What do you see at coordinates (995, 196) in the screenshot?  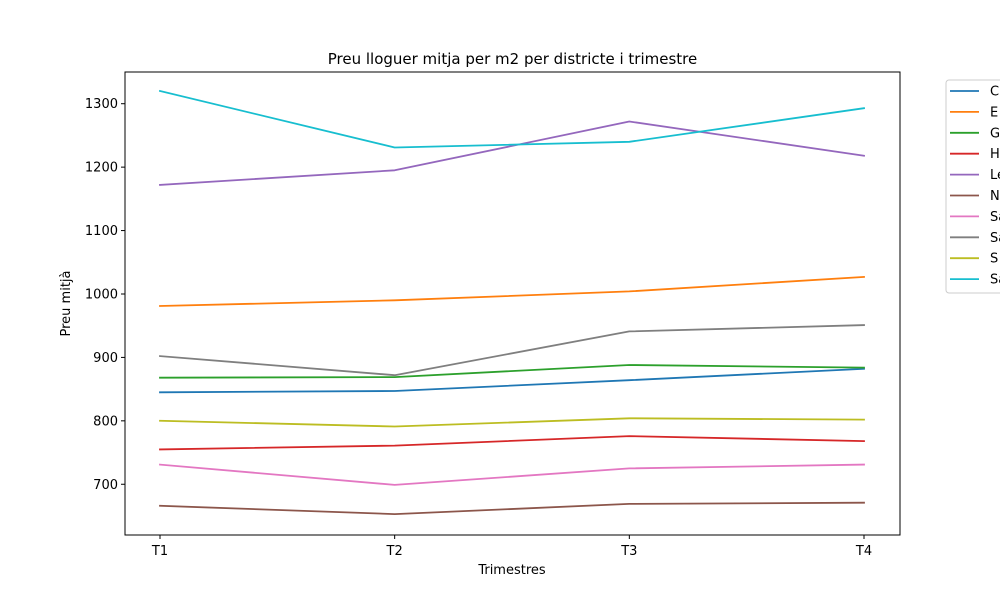 I see `legend-label-6: N` at bounding box center [995, 196].